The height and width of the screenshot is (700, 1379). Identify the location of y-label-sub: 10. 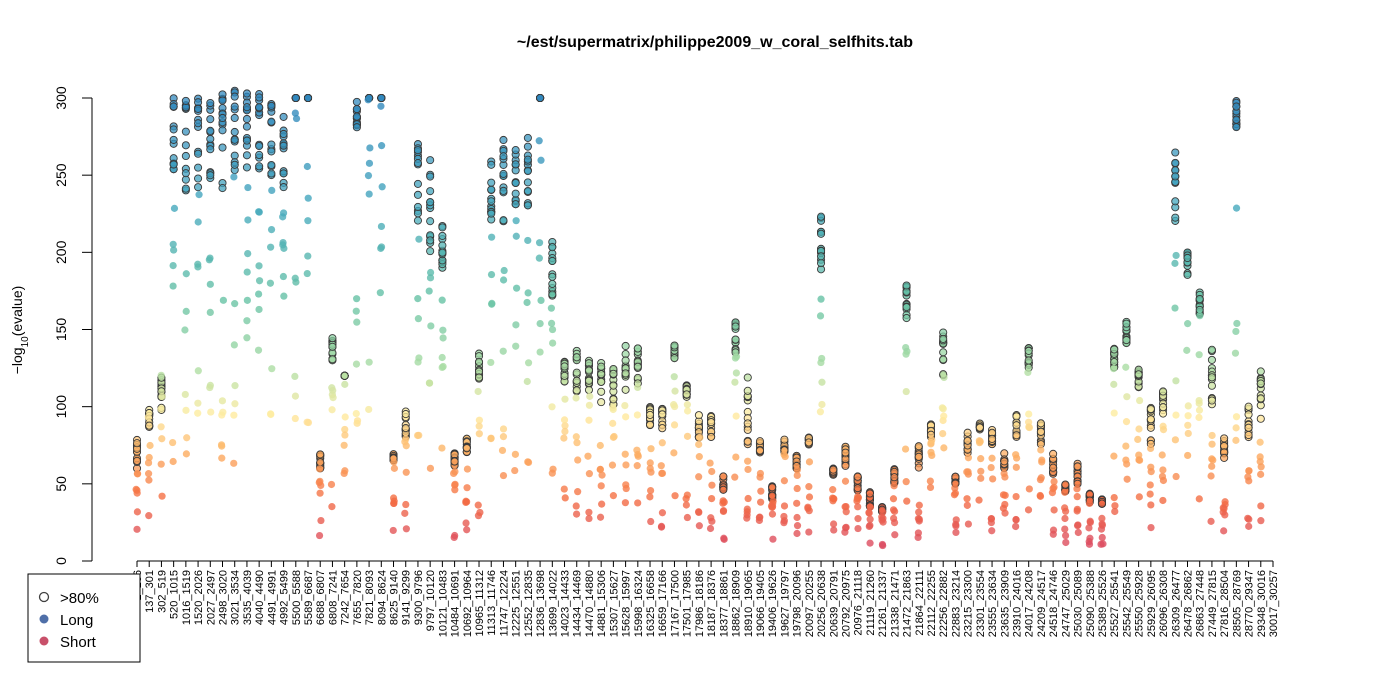
(25, 342).